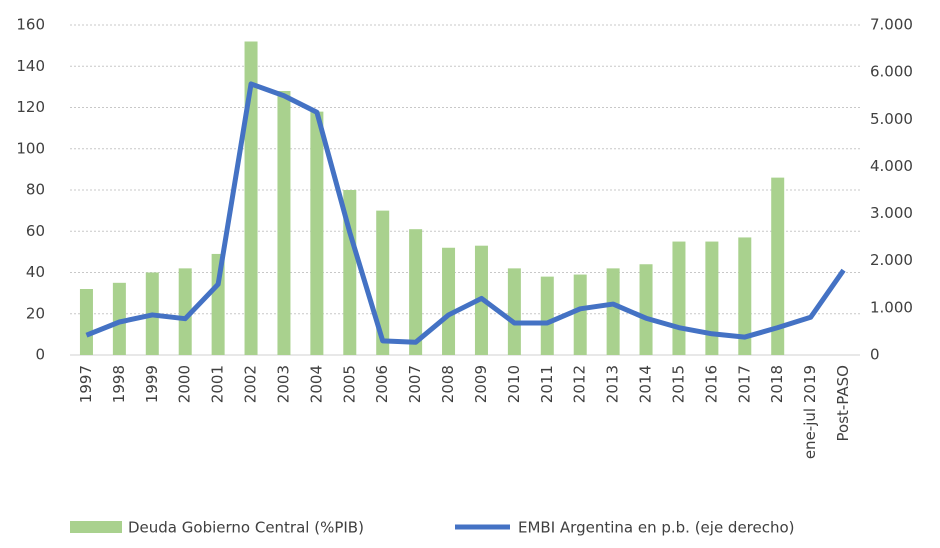 The width and height of the screenshot is (940, 548). I want to click on y-tick-label: 60, so click(35, 231).